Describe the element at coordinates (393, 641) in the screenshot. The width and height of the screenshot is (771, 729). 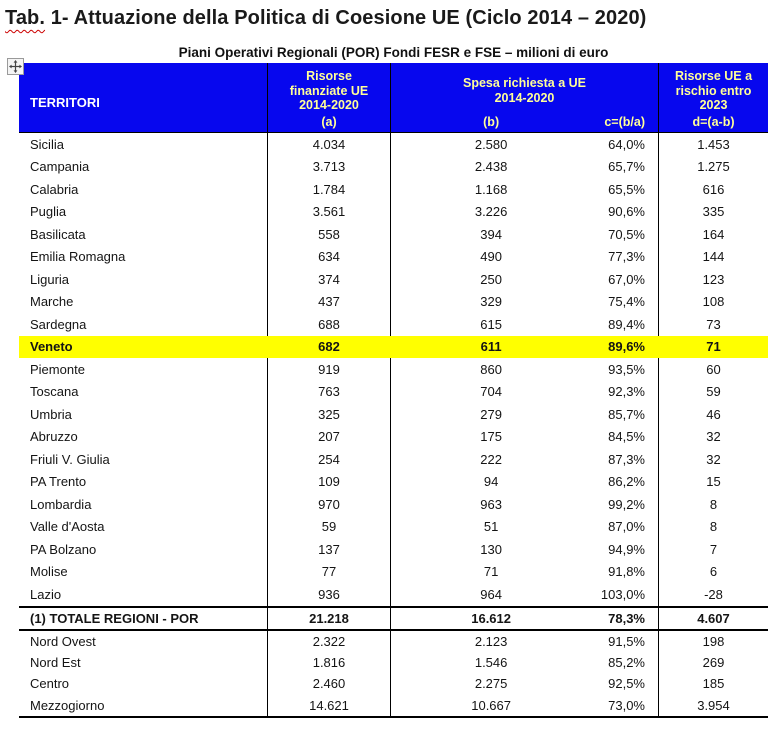
I see `table-row-nord-ovest: Nord Ovest 2.322 2.123 91,5% 198` at that location.